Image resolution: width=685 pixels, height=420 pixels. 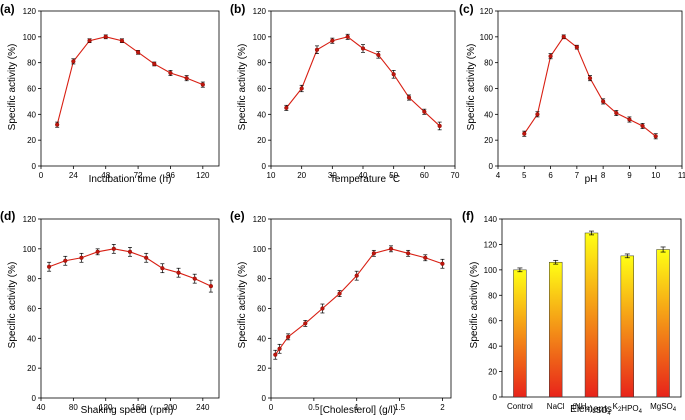 What do you see at coordinates (488, 89) in the screenshot?
I see `ytick-label-c: 60` at bounding box center [488, 89].